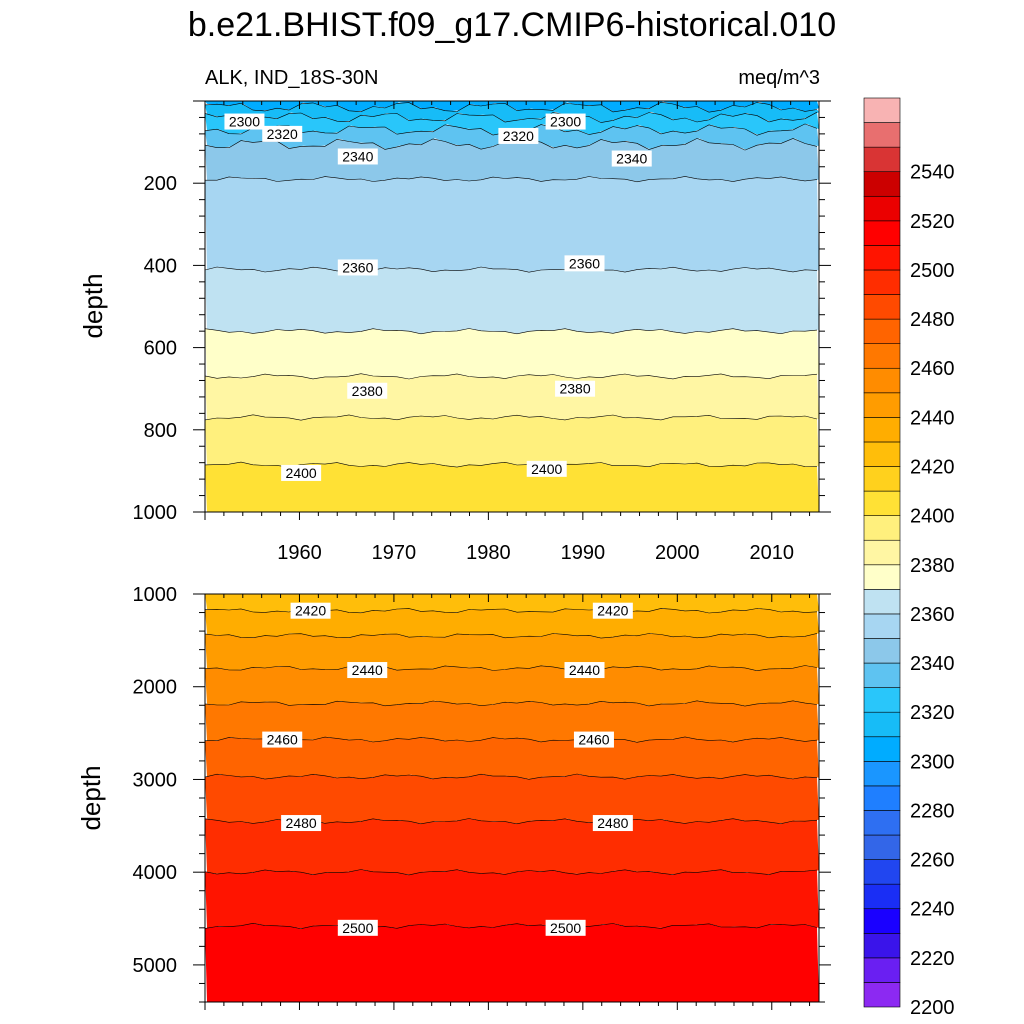 This screenshot has width=1024, height=1024. What do you see at coordinates (160, 184) in the screenshot?
I see `y-tick-label: 200` at bounding box center [160, 184].